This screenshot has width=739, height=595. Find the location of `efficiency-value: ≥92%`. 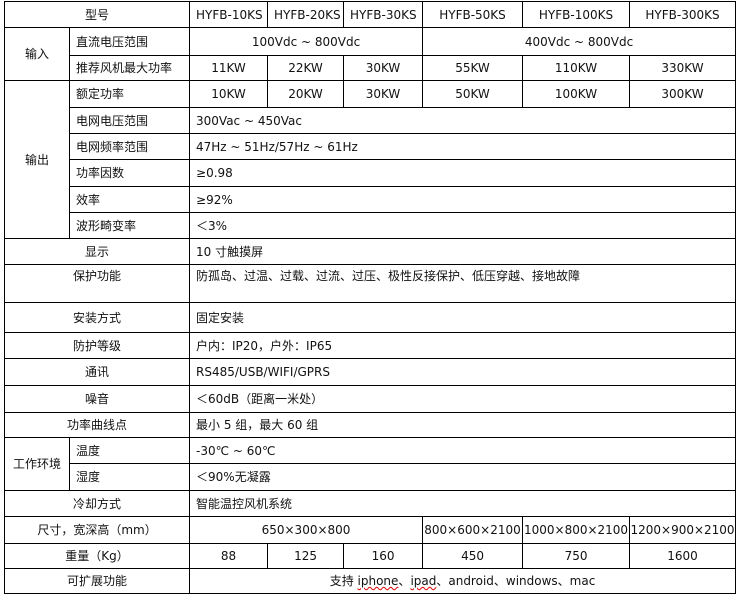

efficiency-value: ≥92% is located at coordinates (463, 199).